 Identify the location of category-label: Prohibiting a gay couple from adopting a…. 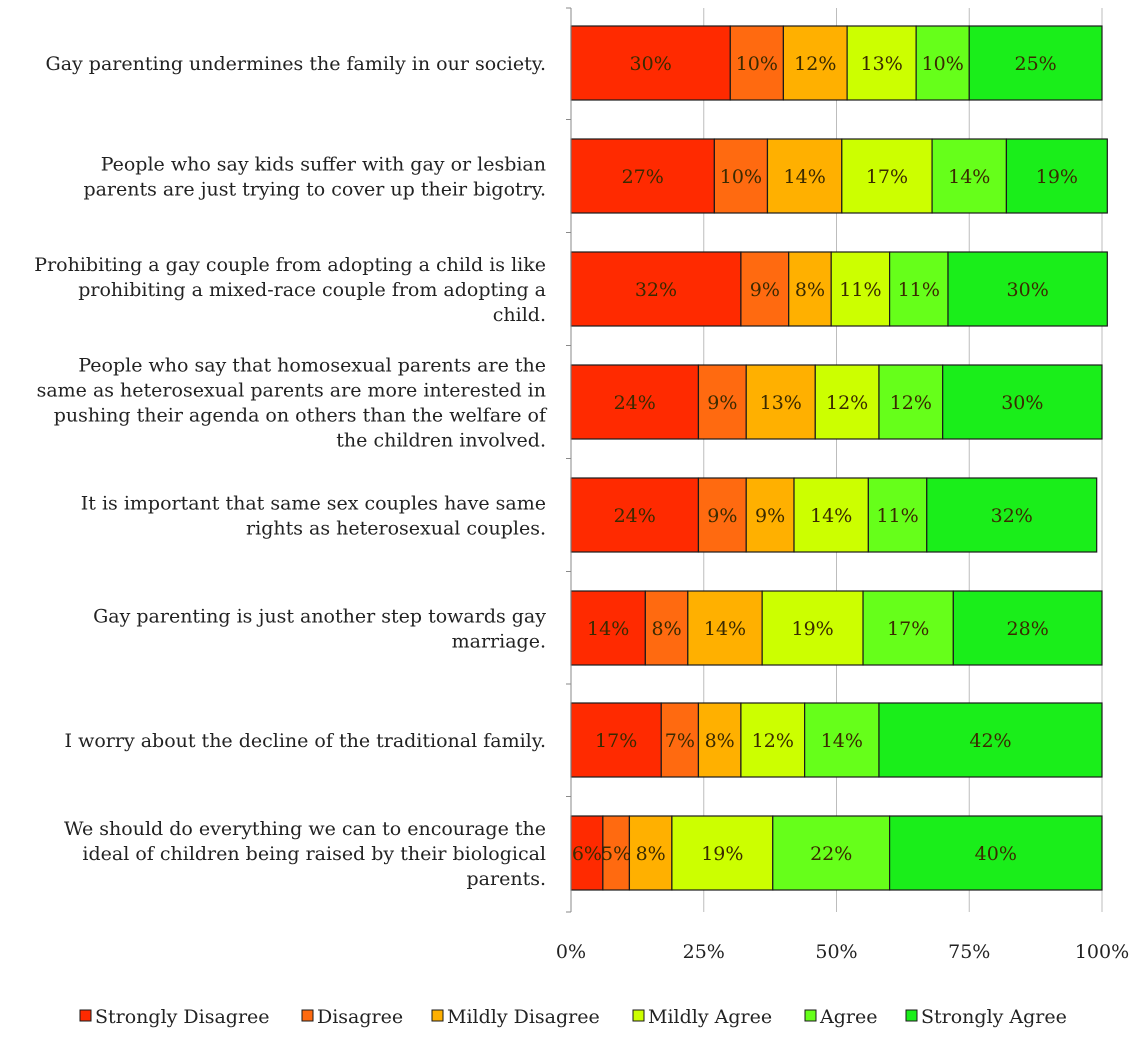
(290, 265).